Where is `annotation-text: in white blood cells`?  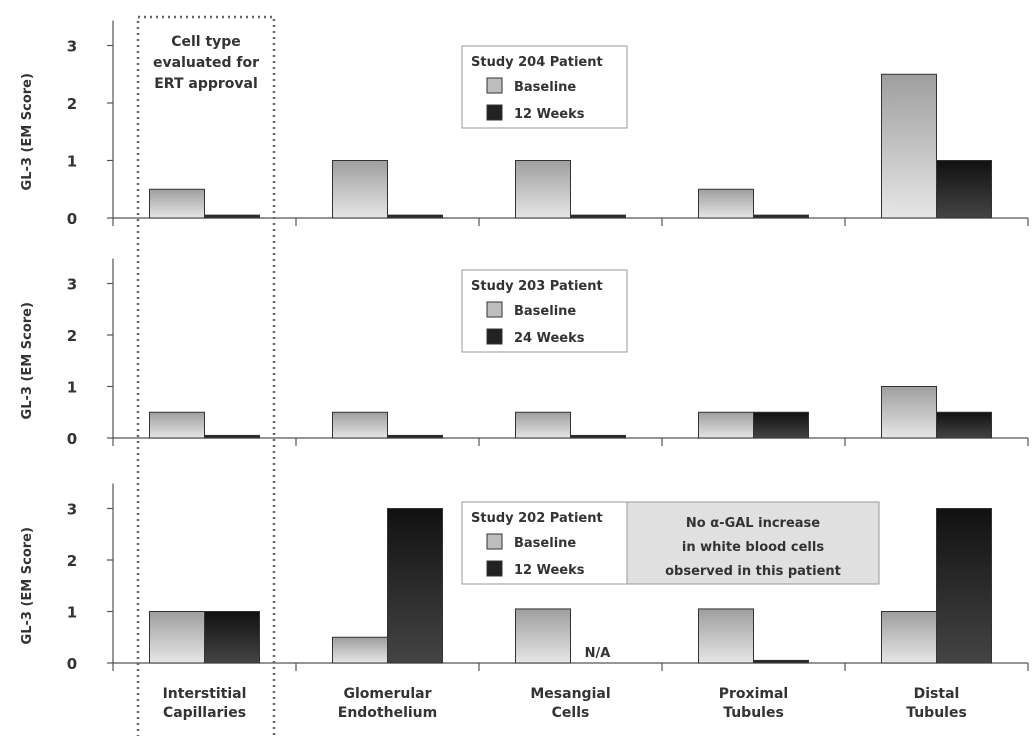 annotation-text: in white blood cells is located at coordinates (753, 547).